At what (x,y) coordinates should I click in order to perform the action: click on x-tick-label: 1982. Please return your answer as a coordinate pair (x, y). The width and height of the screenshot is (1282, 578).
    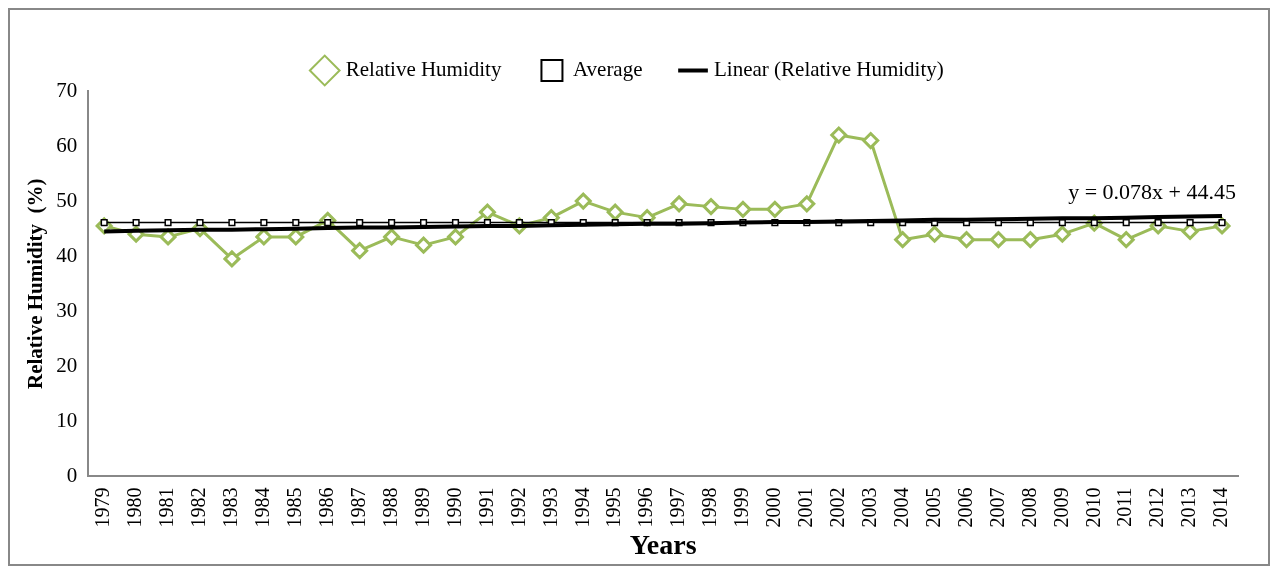
    Looking at the image, I should click on (198, 507).